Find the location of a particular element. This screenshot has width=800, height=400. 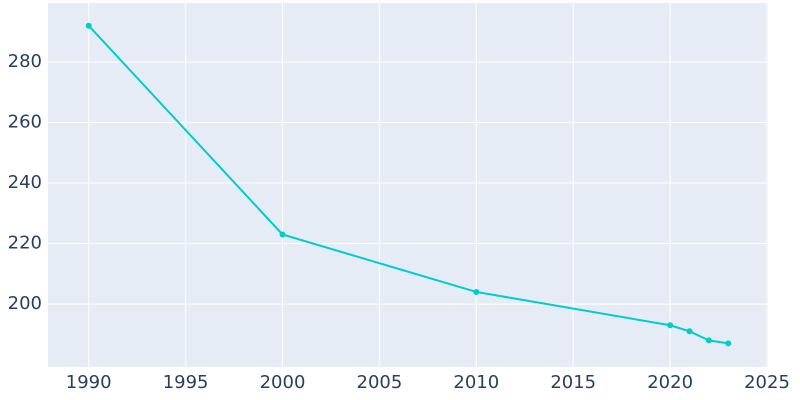

x-tick-label: 2020 is located at coordinates (670, 382).